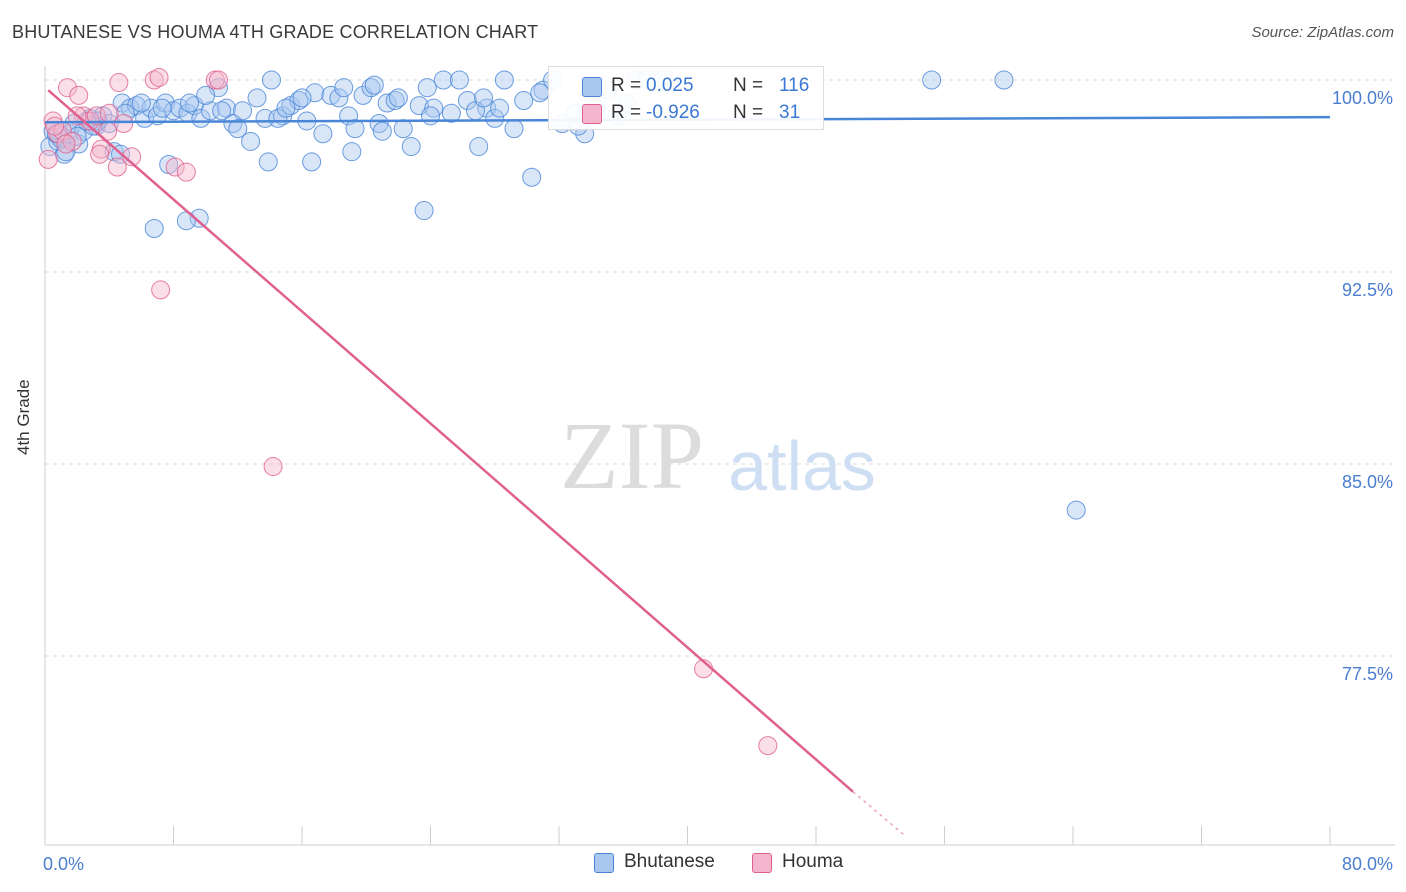  I want to click on stats-legend: R = 0.025 N = 116 R = -0.926 N = 31, so click(686, 98).